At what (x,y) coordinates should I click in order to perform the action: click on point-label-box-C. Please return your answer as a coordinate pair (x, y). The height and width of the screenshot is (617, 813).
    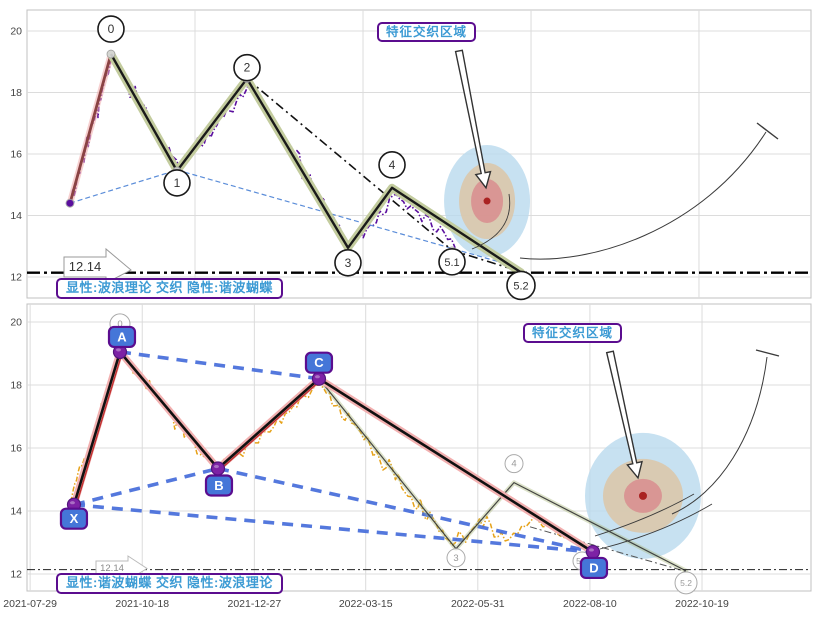
    Looking at the image, I should click on (319, 362).